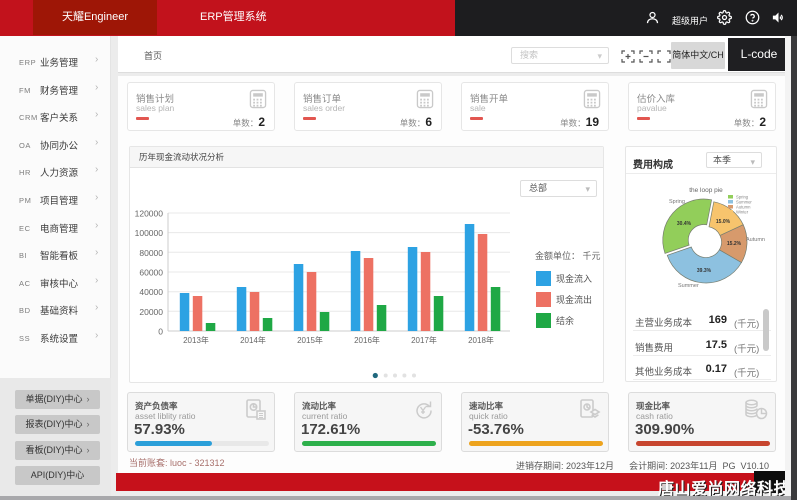  I want to click on svg-text: 80000, so click(151, 253).